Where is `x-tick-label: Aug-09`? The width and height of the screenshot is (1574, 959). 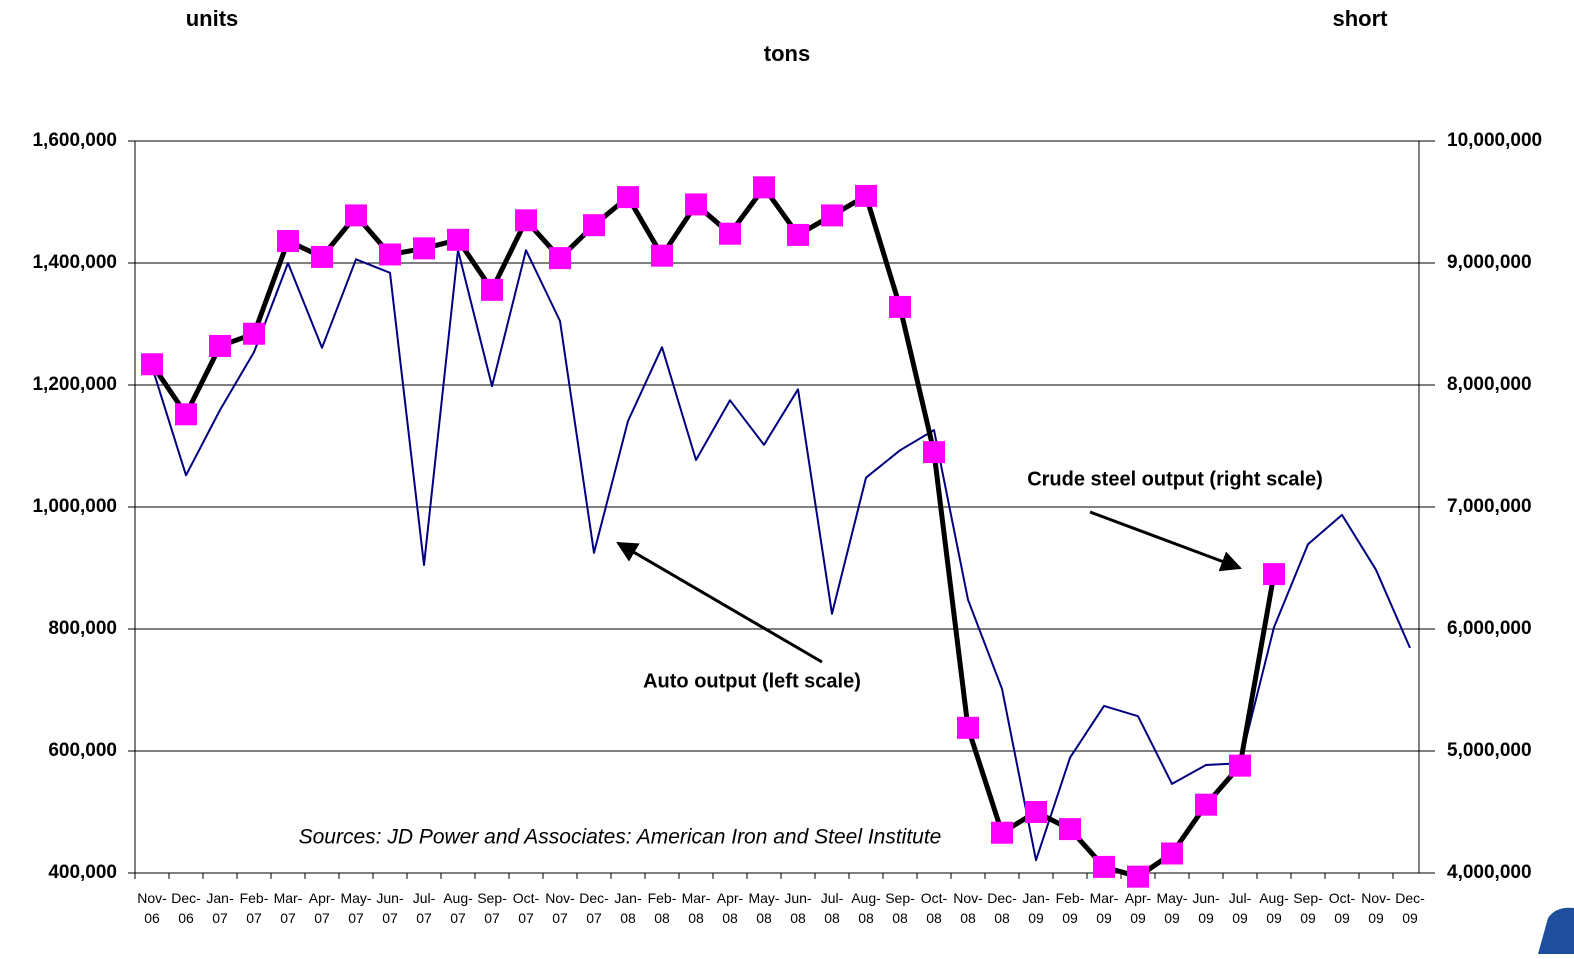 x-tick-label: Aug-09 is located at coordinates (1274, 908).